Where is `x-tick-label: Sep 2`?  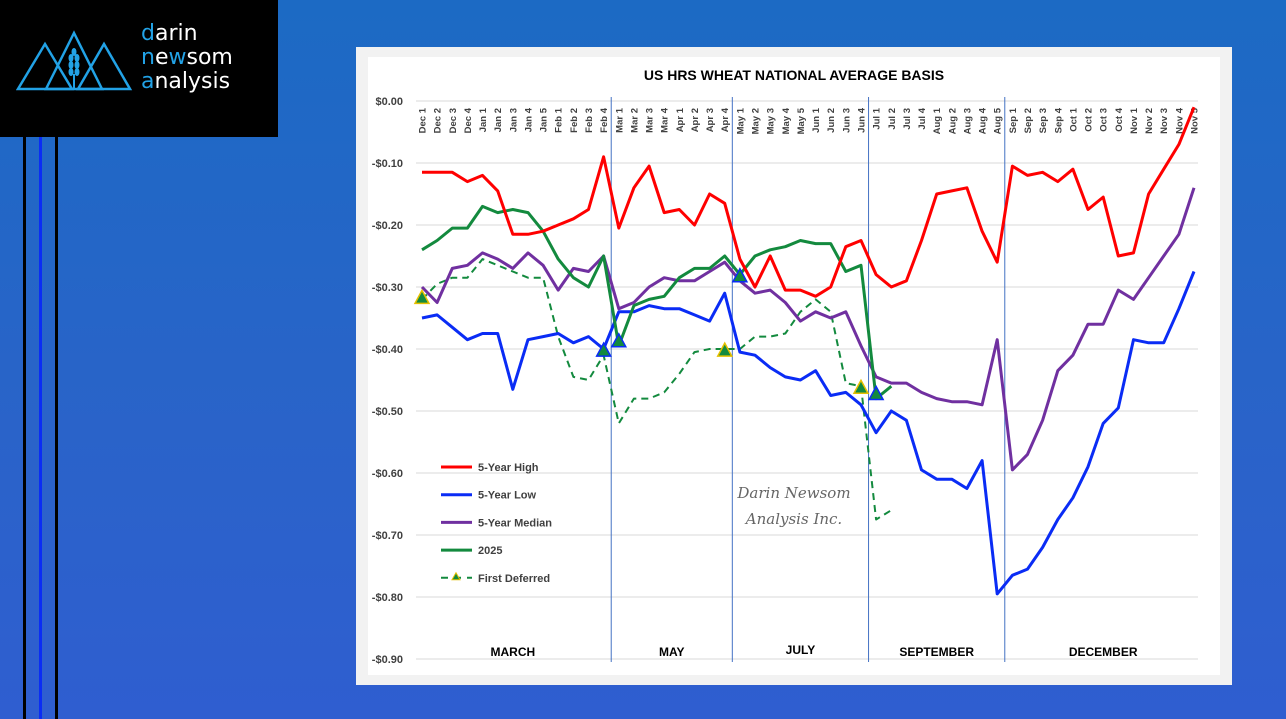 x-tick-label: Sep 2 is located at coordinates (1028, 120).